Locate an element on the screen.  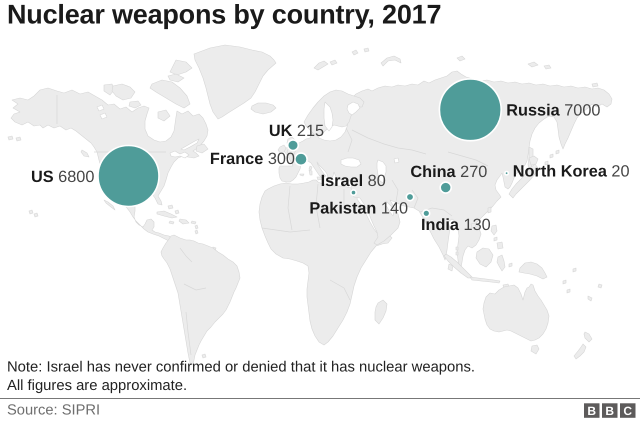
svg-text: C is located at coordinates (627, 411).